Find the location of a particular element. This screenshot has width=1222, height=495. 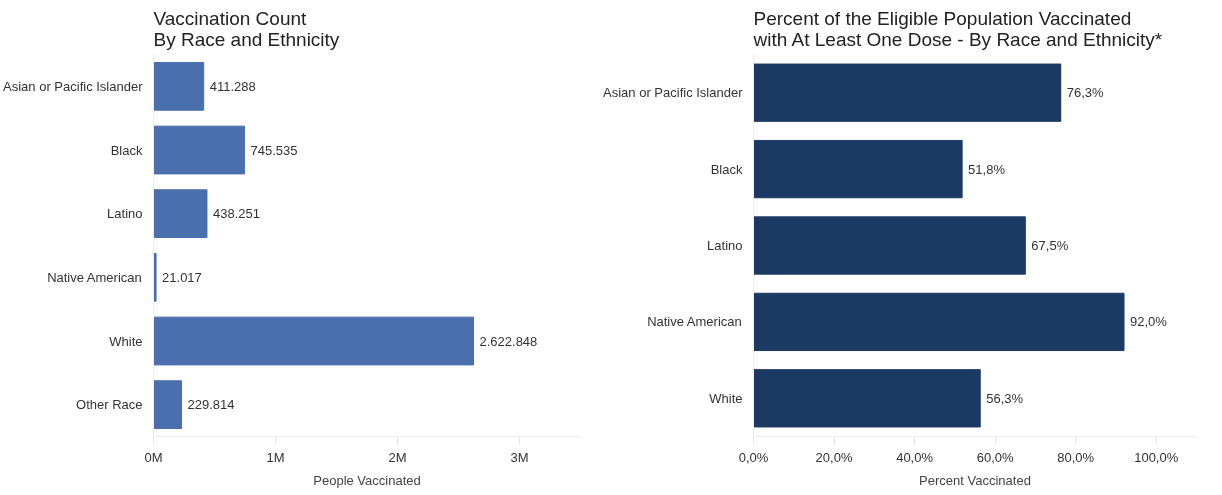

x-tick-label: 3M is located at coordinates (519, 457).